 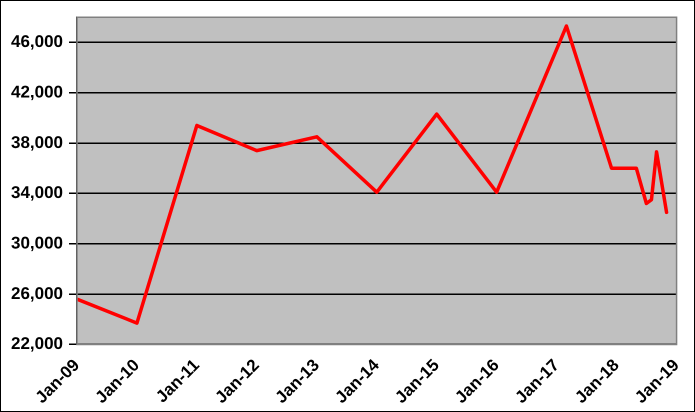 I want to click on y-tick-label: 26,000, so click(x=36, y=293).